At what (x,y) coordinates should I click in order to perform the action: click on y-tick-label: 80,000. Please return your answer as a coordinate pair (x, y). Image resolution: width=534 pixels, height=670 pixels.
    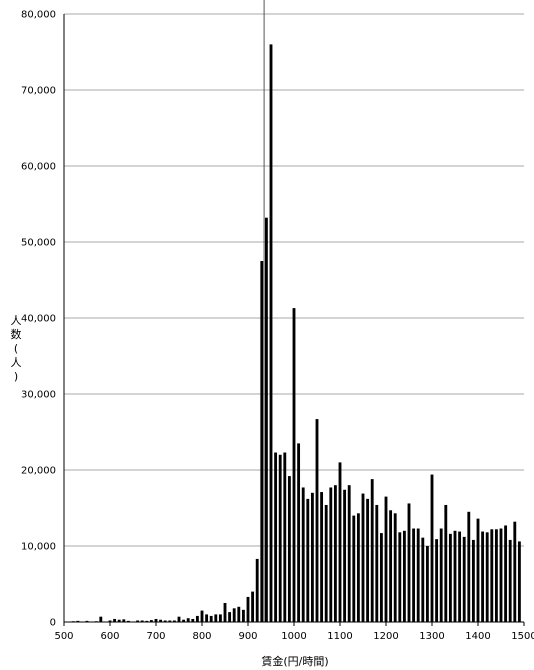
    Looking at the image, I should click on (38, 15).